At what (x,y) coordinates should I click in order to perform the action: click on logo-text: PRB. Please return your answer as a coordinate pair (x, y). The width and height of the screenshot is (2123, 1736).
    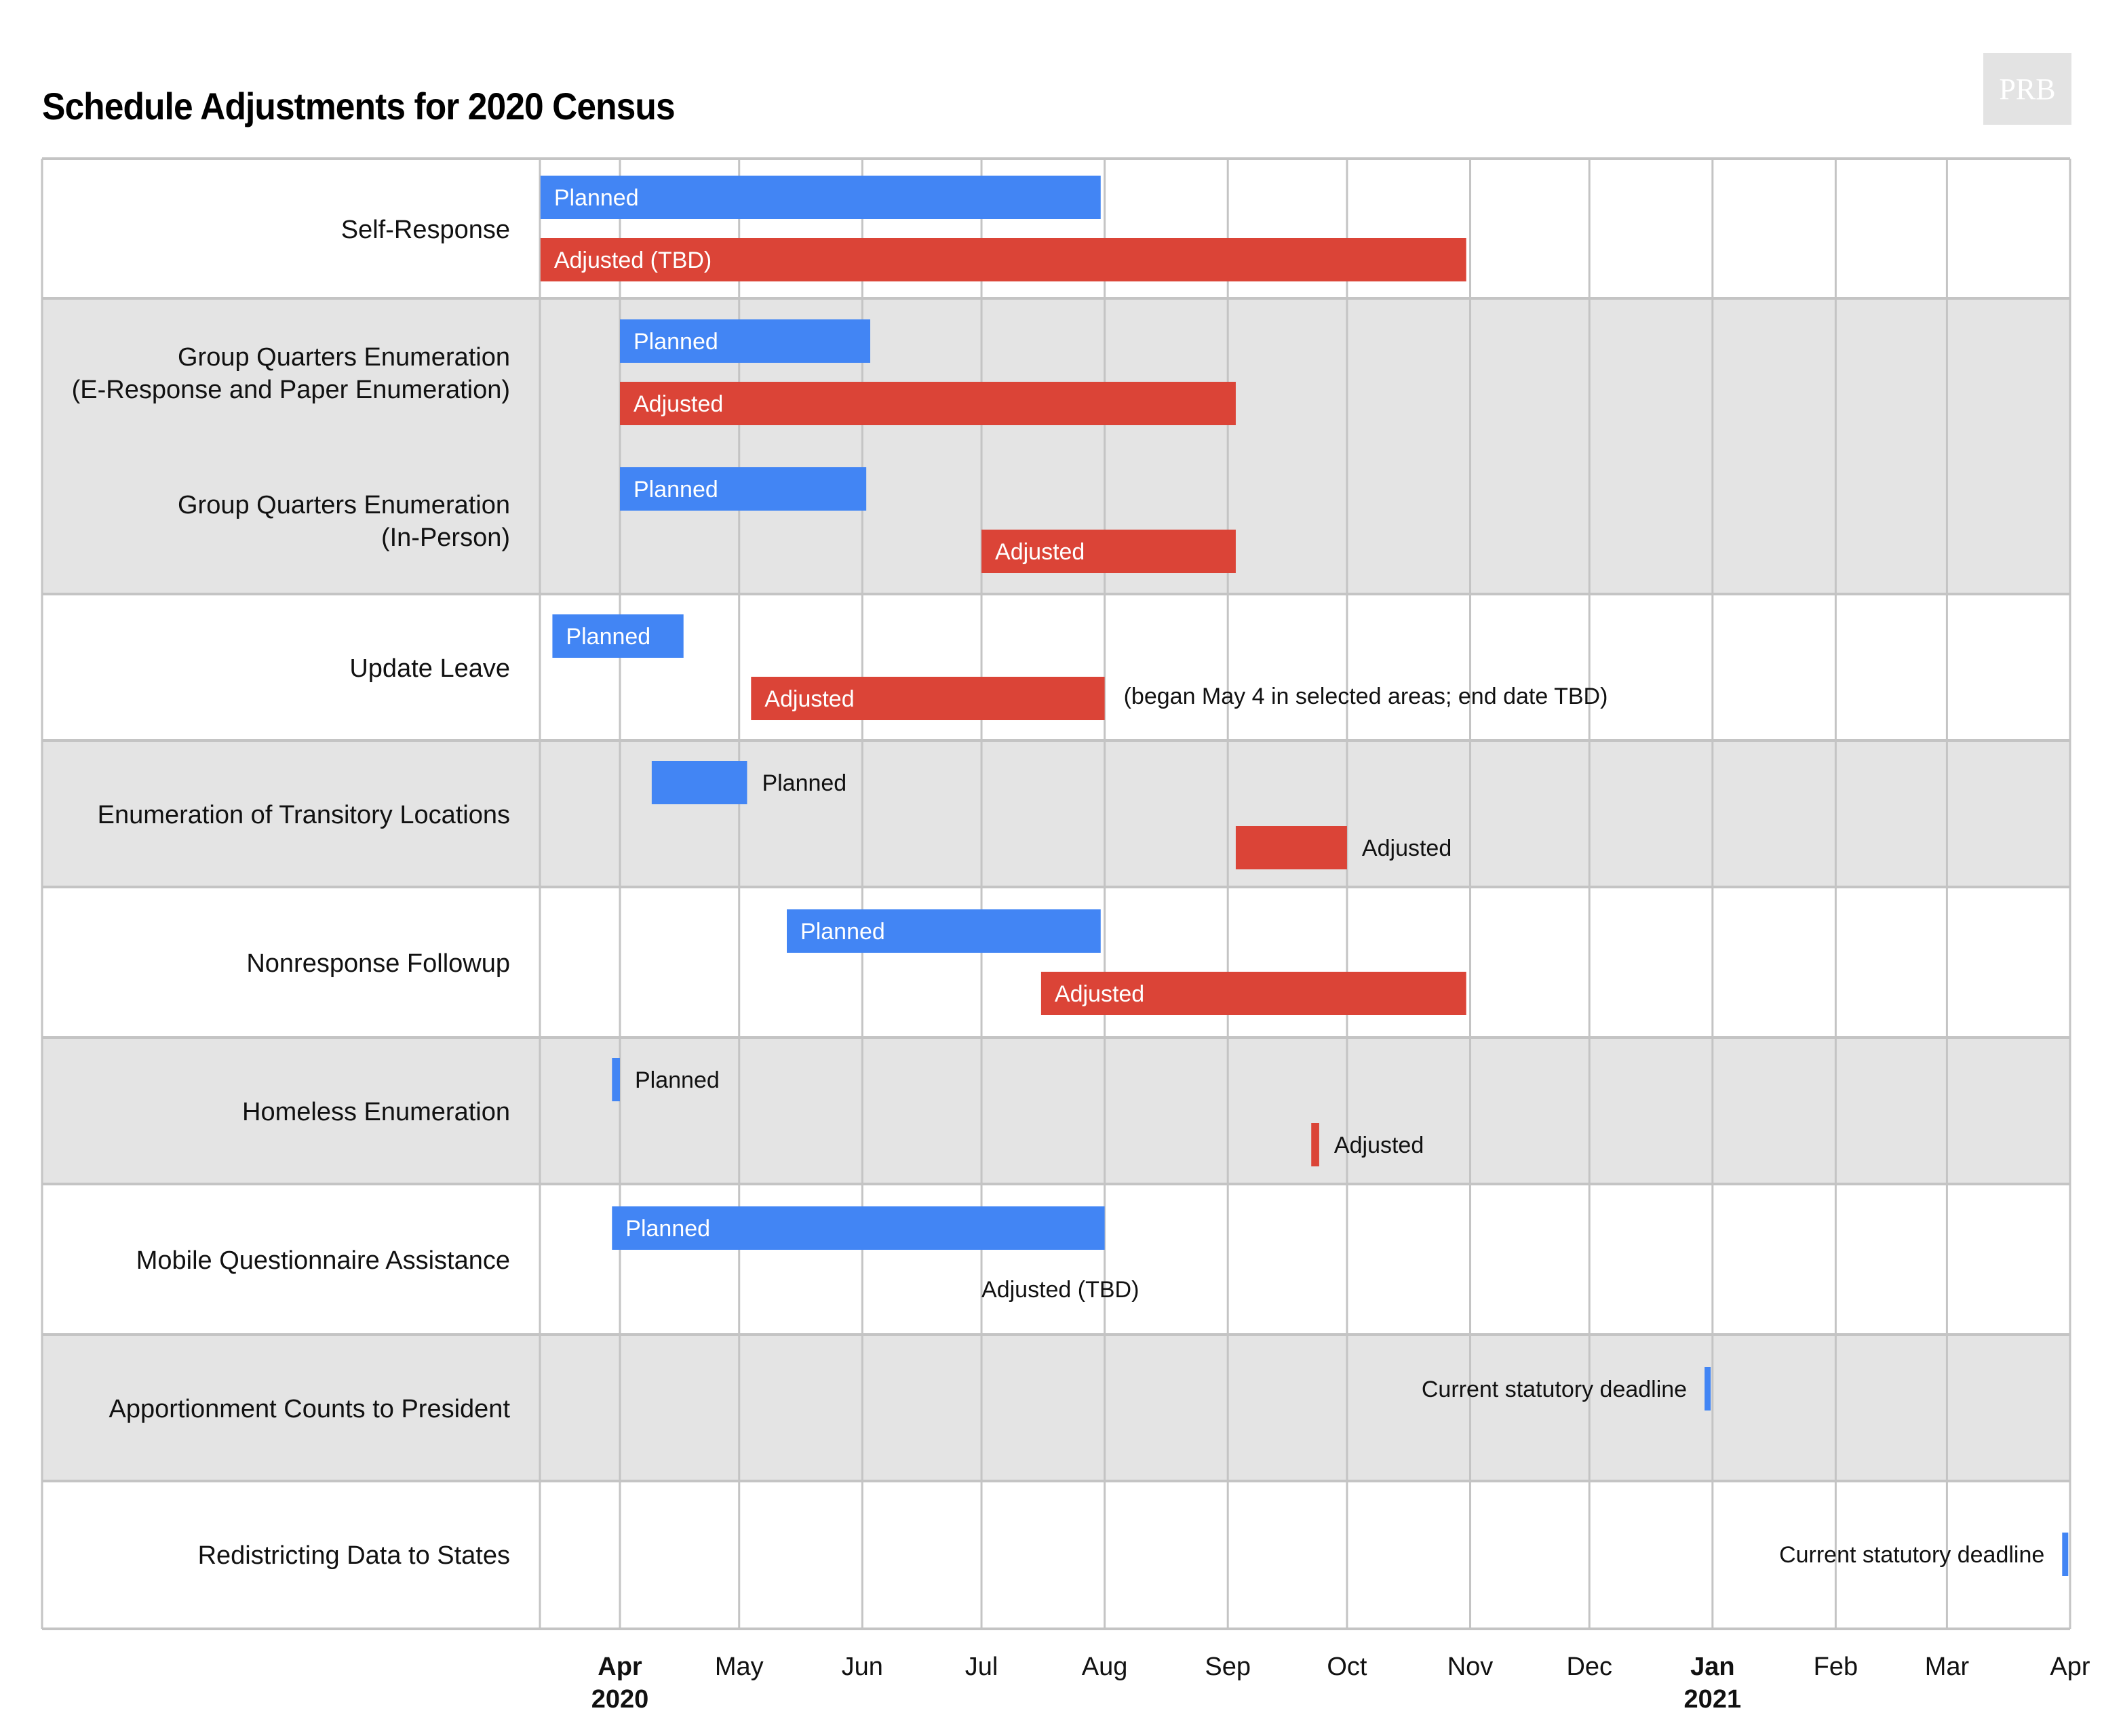
    Looking at the image, I should click on (2027, 89).